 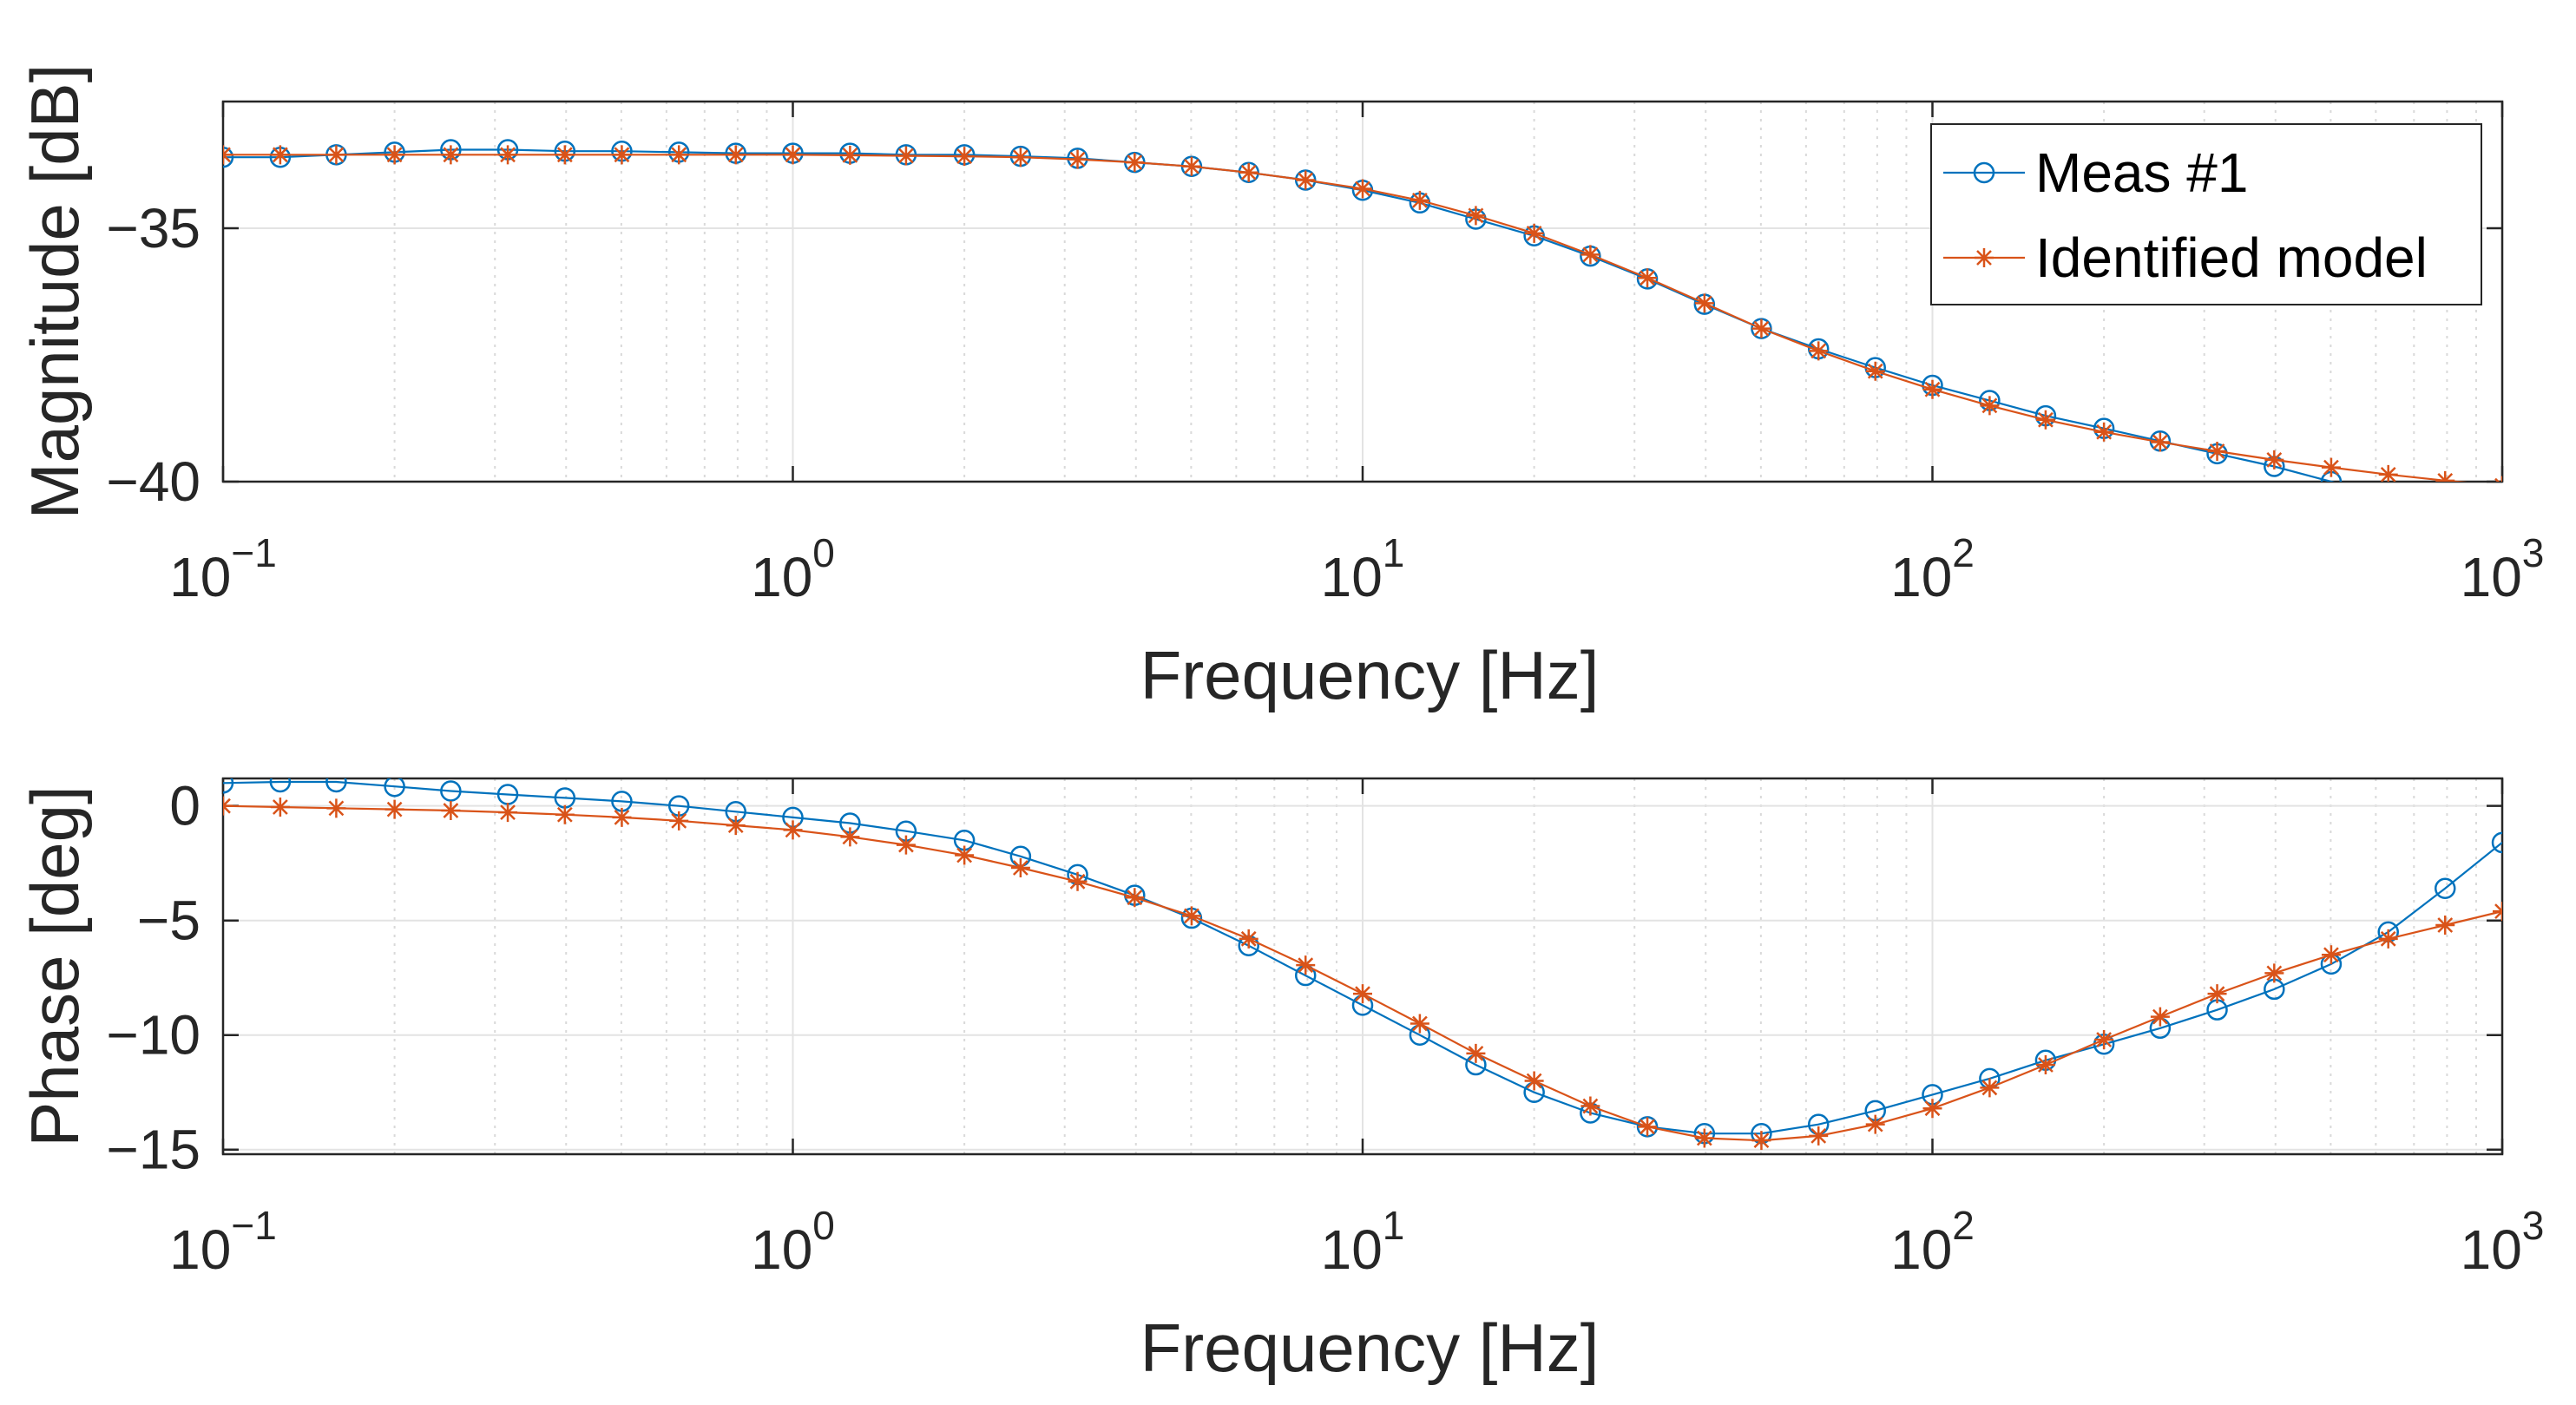 I want to click on mag-x-tick-label: 10¹, so click(x=1363, y=569).